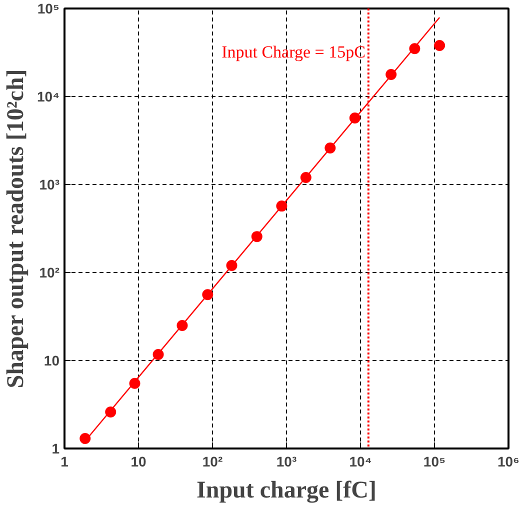 The height and width of the screenshot is (506, 528). Describe the element at coordinates (360, 462) in the screenshot. I see `x-tick-label: 10⁴` at that location.